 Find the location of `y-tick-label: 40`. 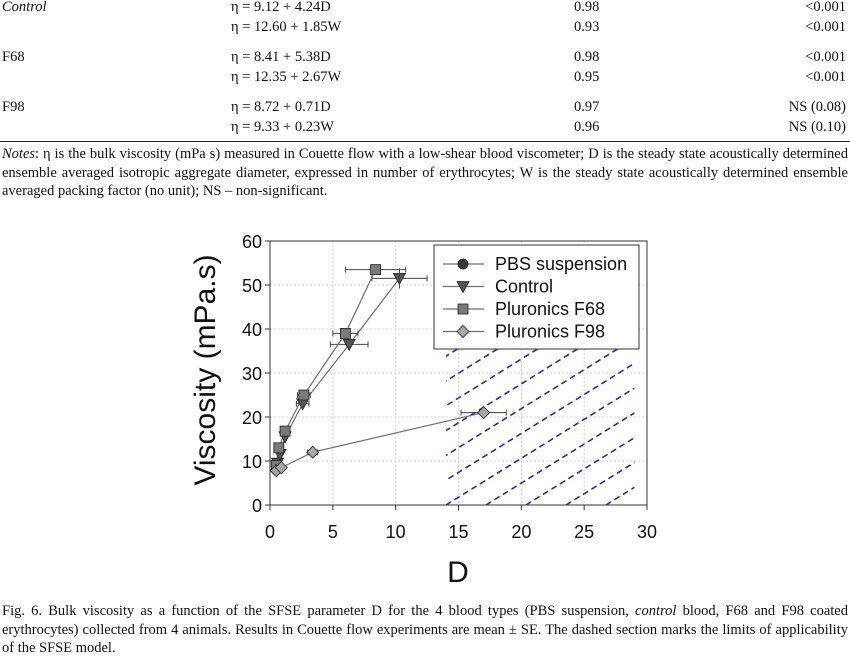

y-tick-label: 40 is located at coordinates (252, 330).